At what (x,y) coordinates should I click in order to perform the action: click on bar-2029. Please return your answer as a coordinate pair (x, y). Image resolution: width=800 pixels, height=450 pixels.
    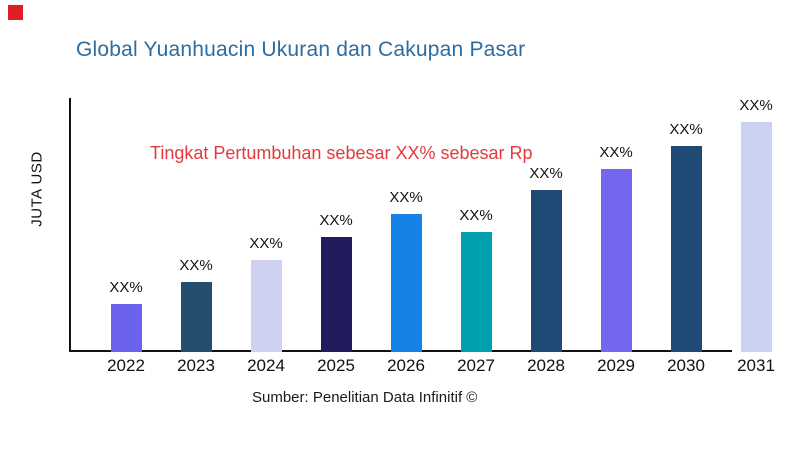
    Looking at the image, I should click on (616, 260).